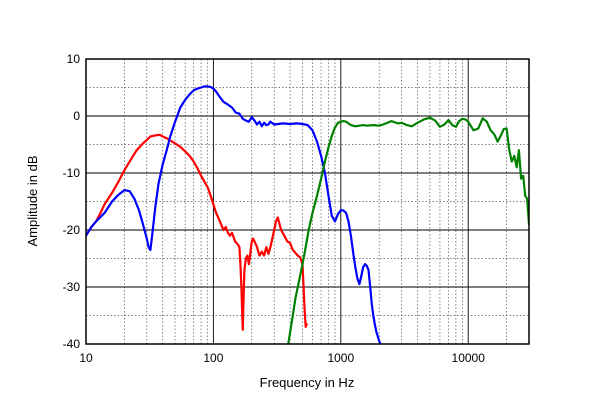  What do you see at coordinates (307, 382) in the screenshot?
I see `x-axis-label: Frequency in Hz` at bounding box center [307, 382].